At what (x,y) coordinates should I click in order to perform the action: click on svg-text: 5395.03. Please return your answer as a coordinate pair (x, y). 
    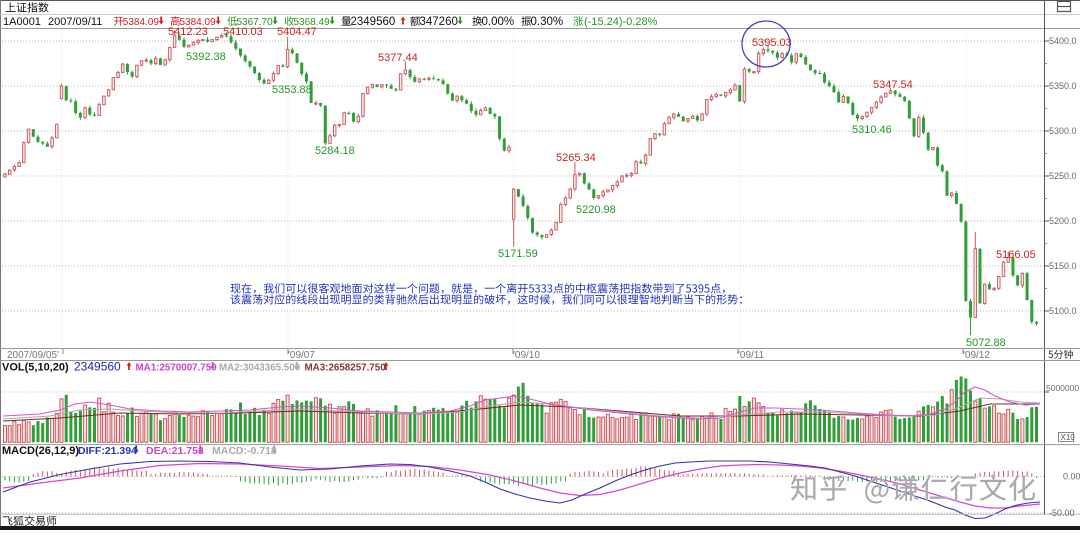
    Looking at the image, I should click on (772, 43).